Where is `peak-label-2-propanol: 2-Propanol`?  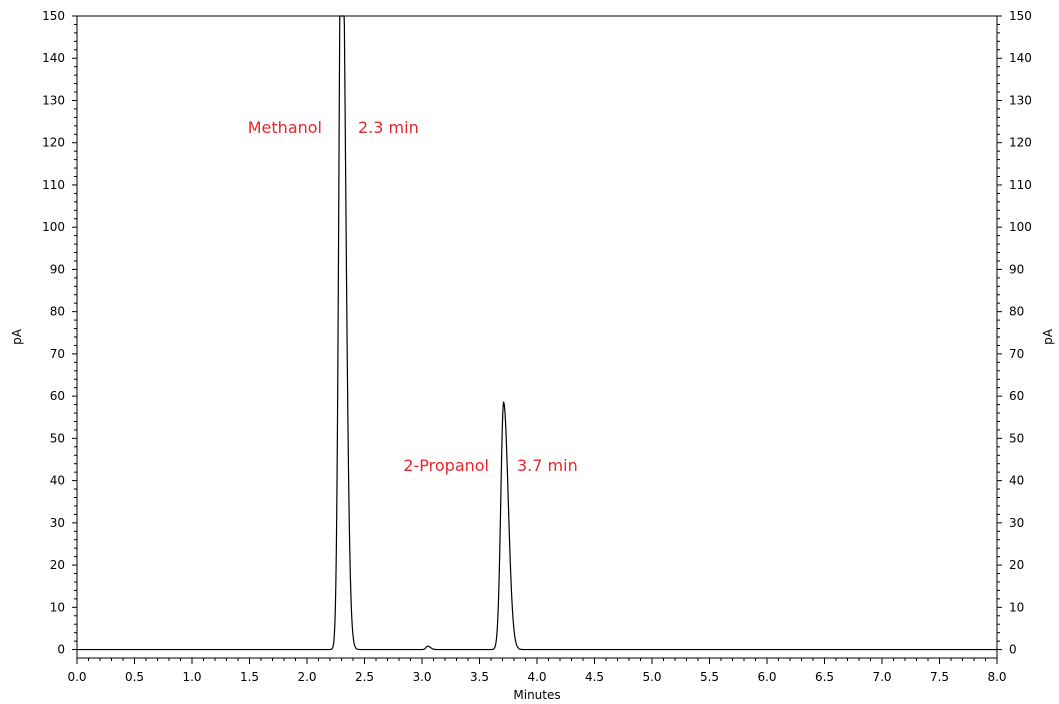 peak-label-2-propanol: 2-Propanol is located at coordinates (446, 465).